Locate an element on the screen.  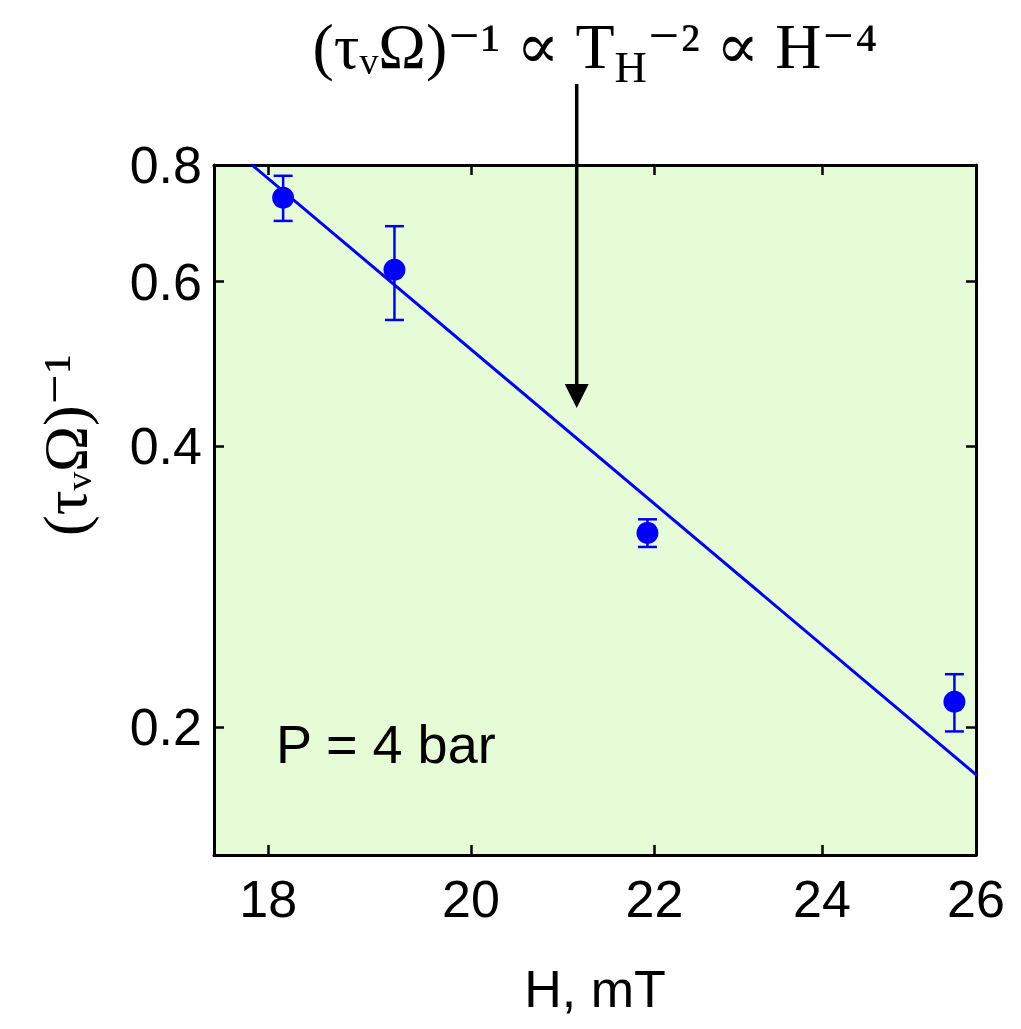
text: (τᵥΩ)⁻¹ ∝ T$_{H}$⁻² ∝ H⁻⁴ is located at coordinates (595, 51).